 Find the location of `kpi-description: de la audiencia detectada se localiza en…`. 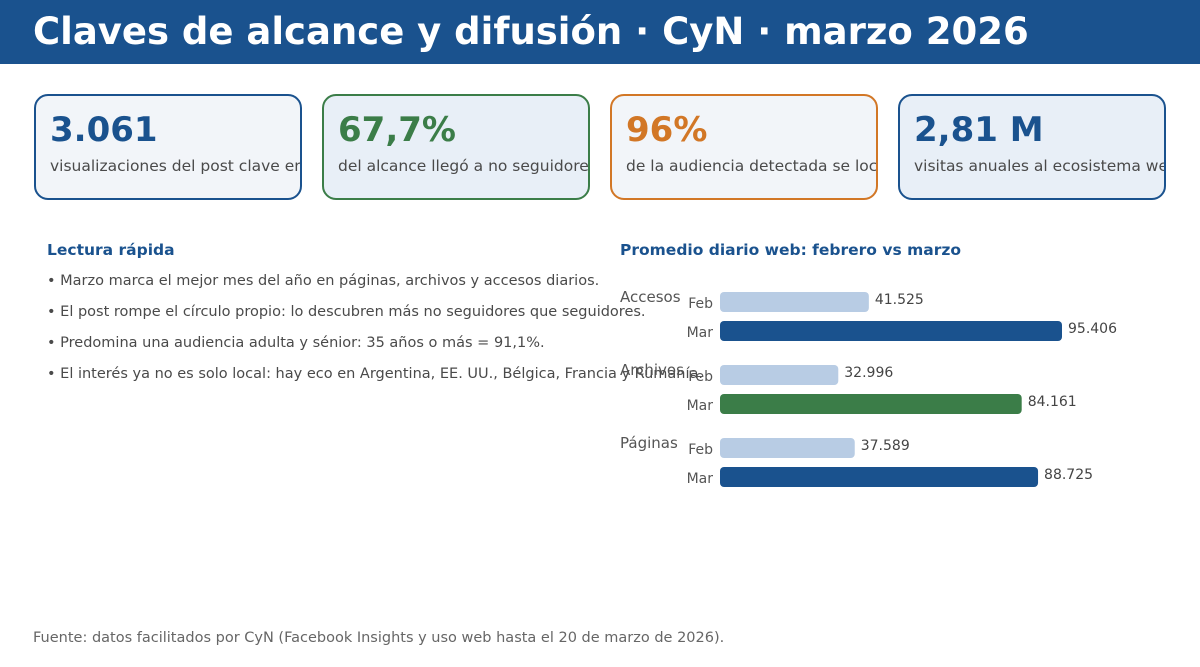

kpi-description: de la audiencia detectada se localiza en… is located at coordinates (752, 166).